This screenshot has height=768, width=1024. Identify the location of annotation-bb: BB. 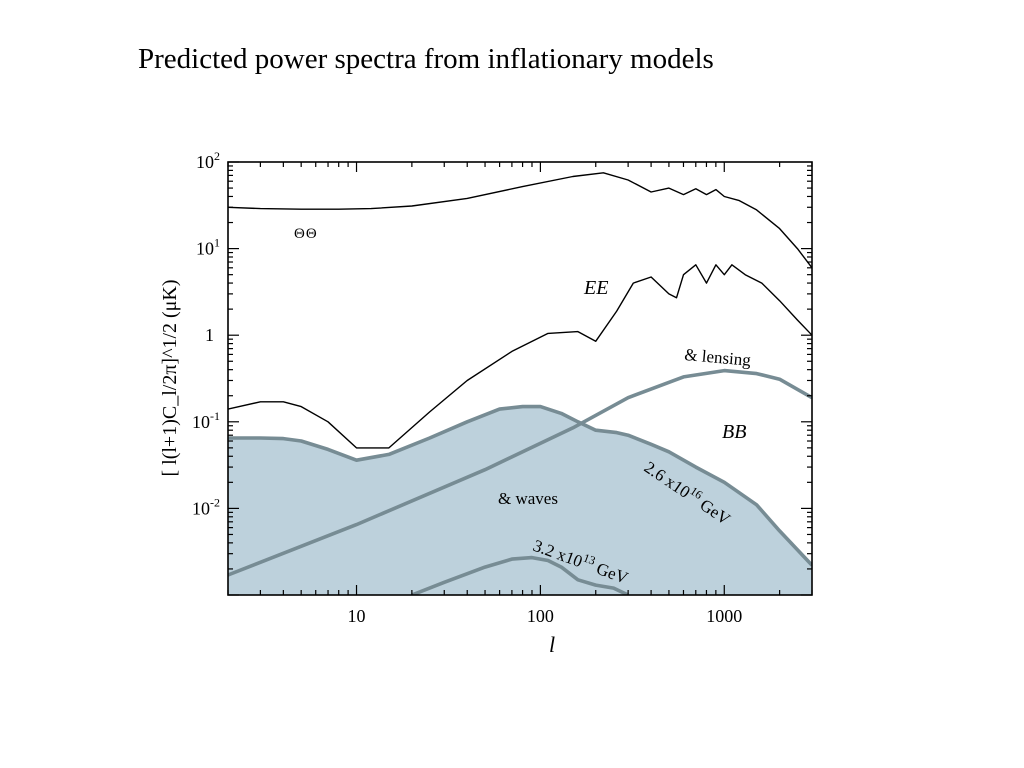
(734, 432).